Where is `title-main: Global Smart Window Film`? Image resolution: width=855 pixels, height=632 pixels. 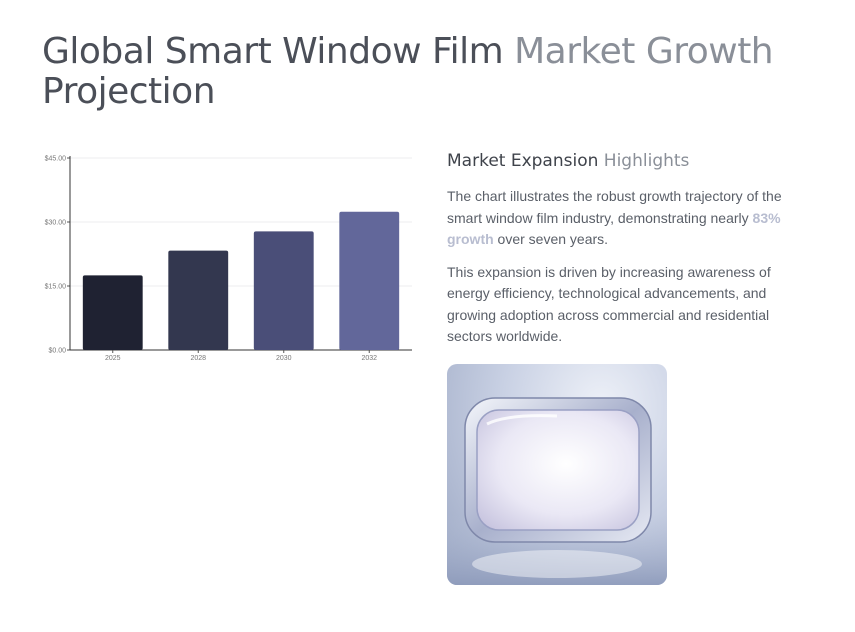
title-main: Global Smart Window Film is located at coordinates (273, 51).